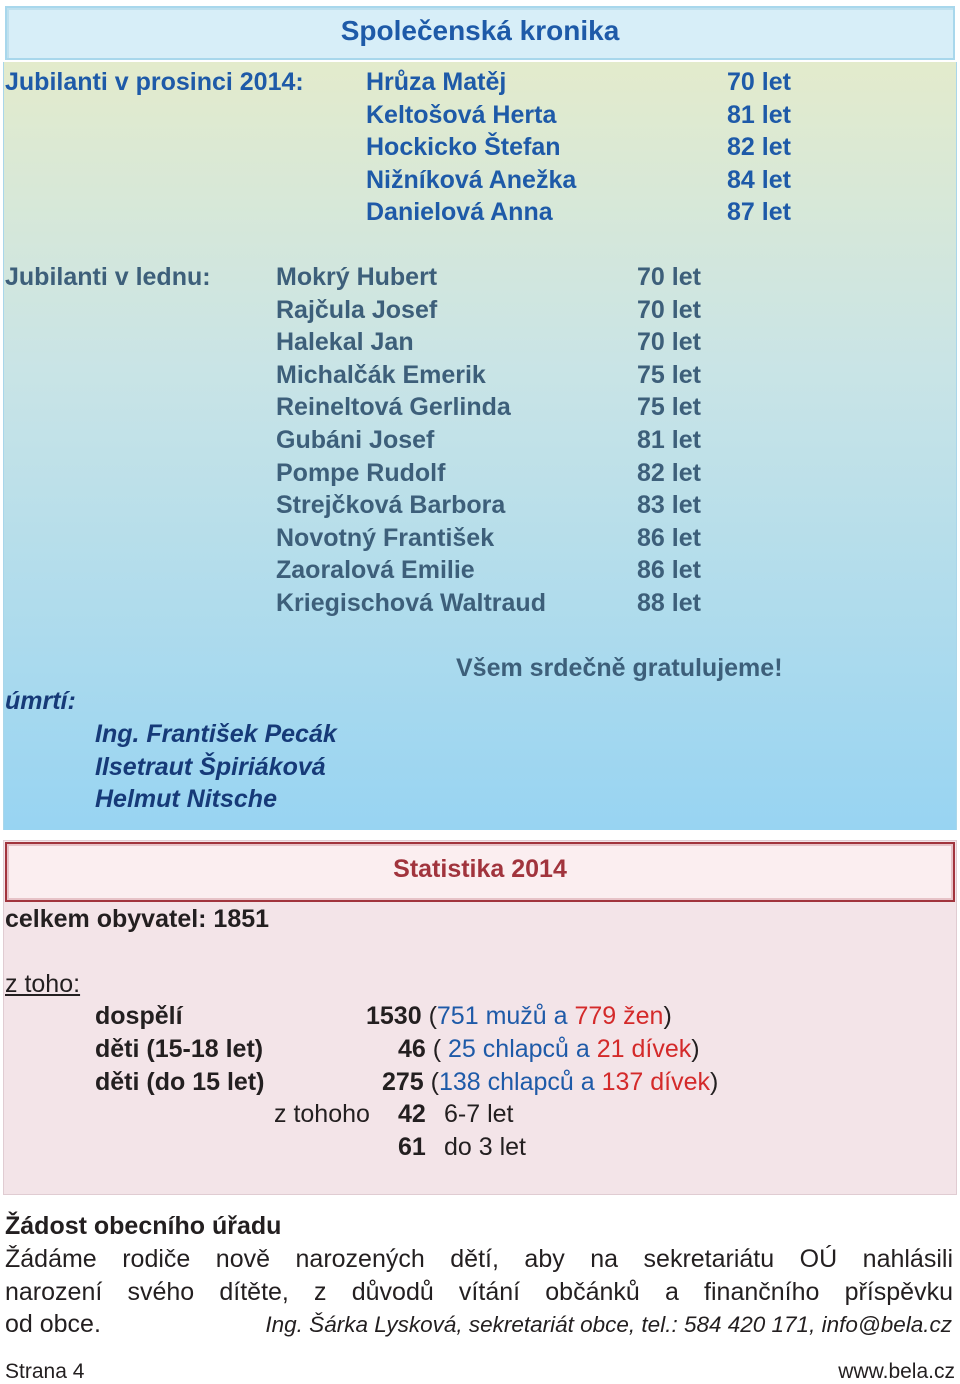 The width and height of the screenshot is (960, 1384). Describe the element at coordinates (403, 1082) in the screenshot. I see `kids-to-15-count: 275` at that location.